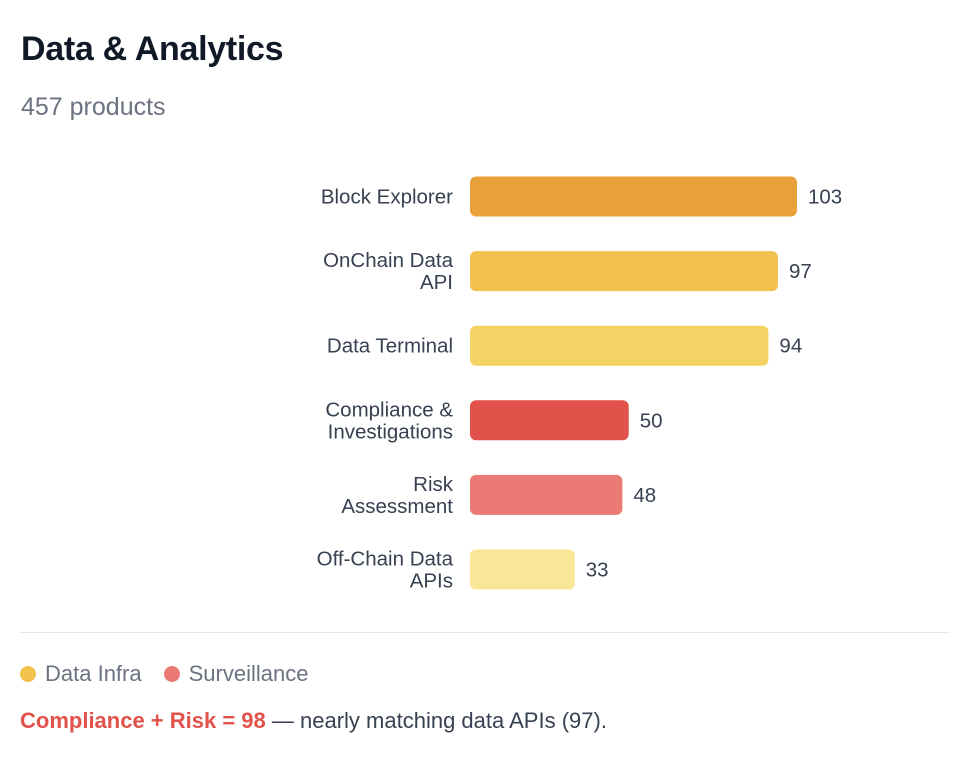  I want to click on legend: Data Infra Surveillance, so click(164, 674).